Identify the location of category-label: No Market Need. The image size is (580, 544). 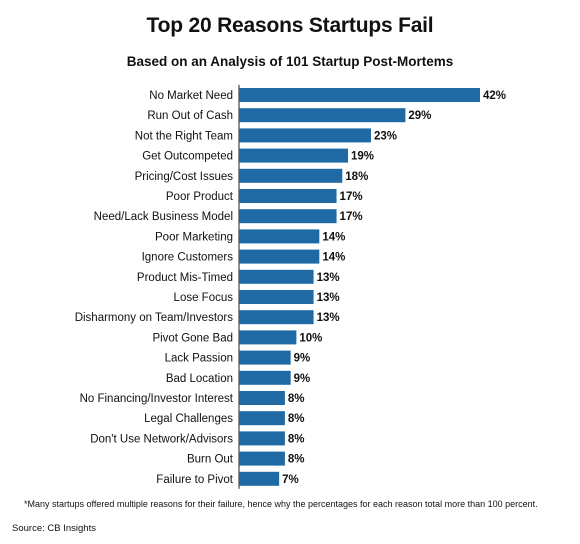
(191, 96).